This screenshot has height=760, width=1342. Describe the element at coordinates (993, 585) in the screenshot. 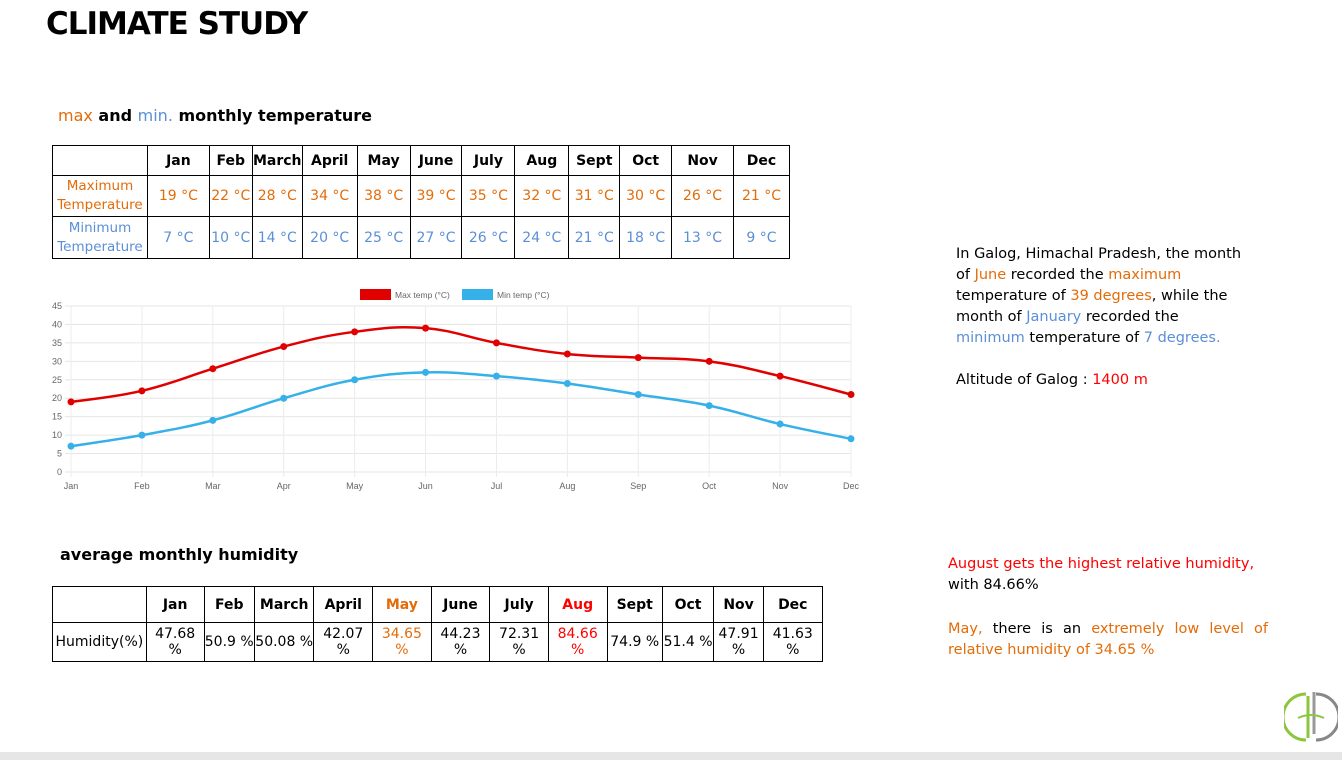

I see `humidity-high-value: with 84.66%` at that location.